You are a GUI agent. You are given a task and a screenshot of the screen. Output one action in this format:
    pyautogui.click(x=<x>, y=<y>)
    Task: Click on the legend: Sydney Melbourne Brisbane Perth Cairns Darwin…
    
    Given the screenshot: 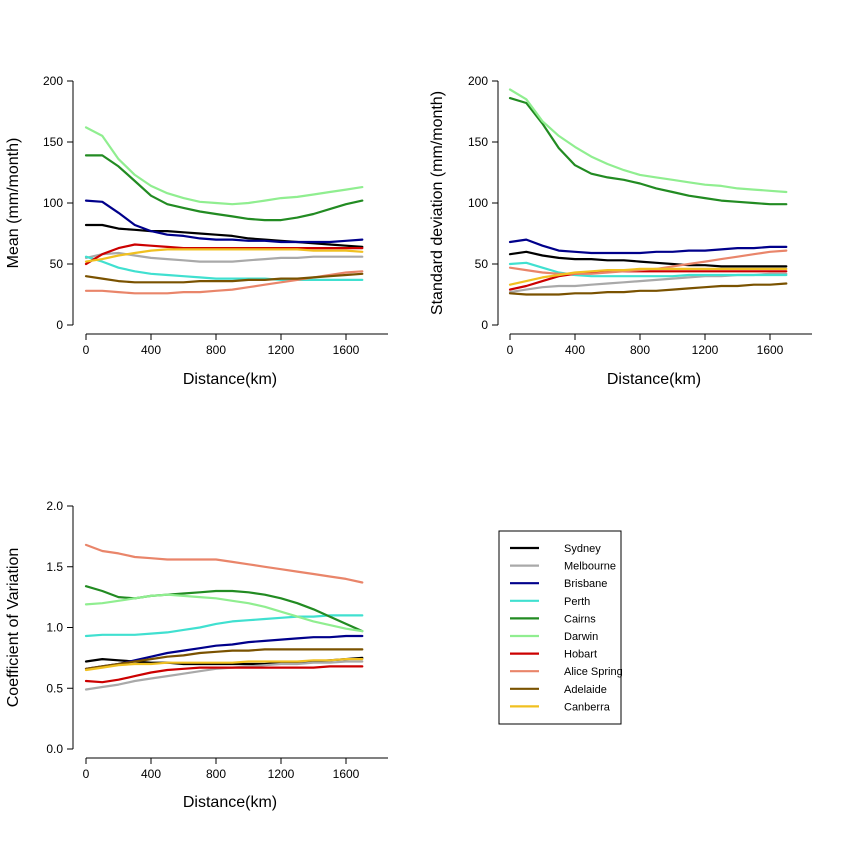 What is the action you would take?
    pyautogui.click(x=560, y=627)
    